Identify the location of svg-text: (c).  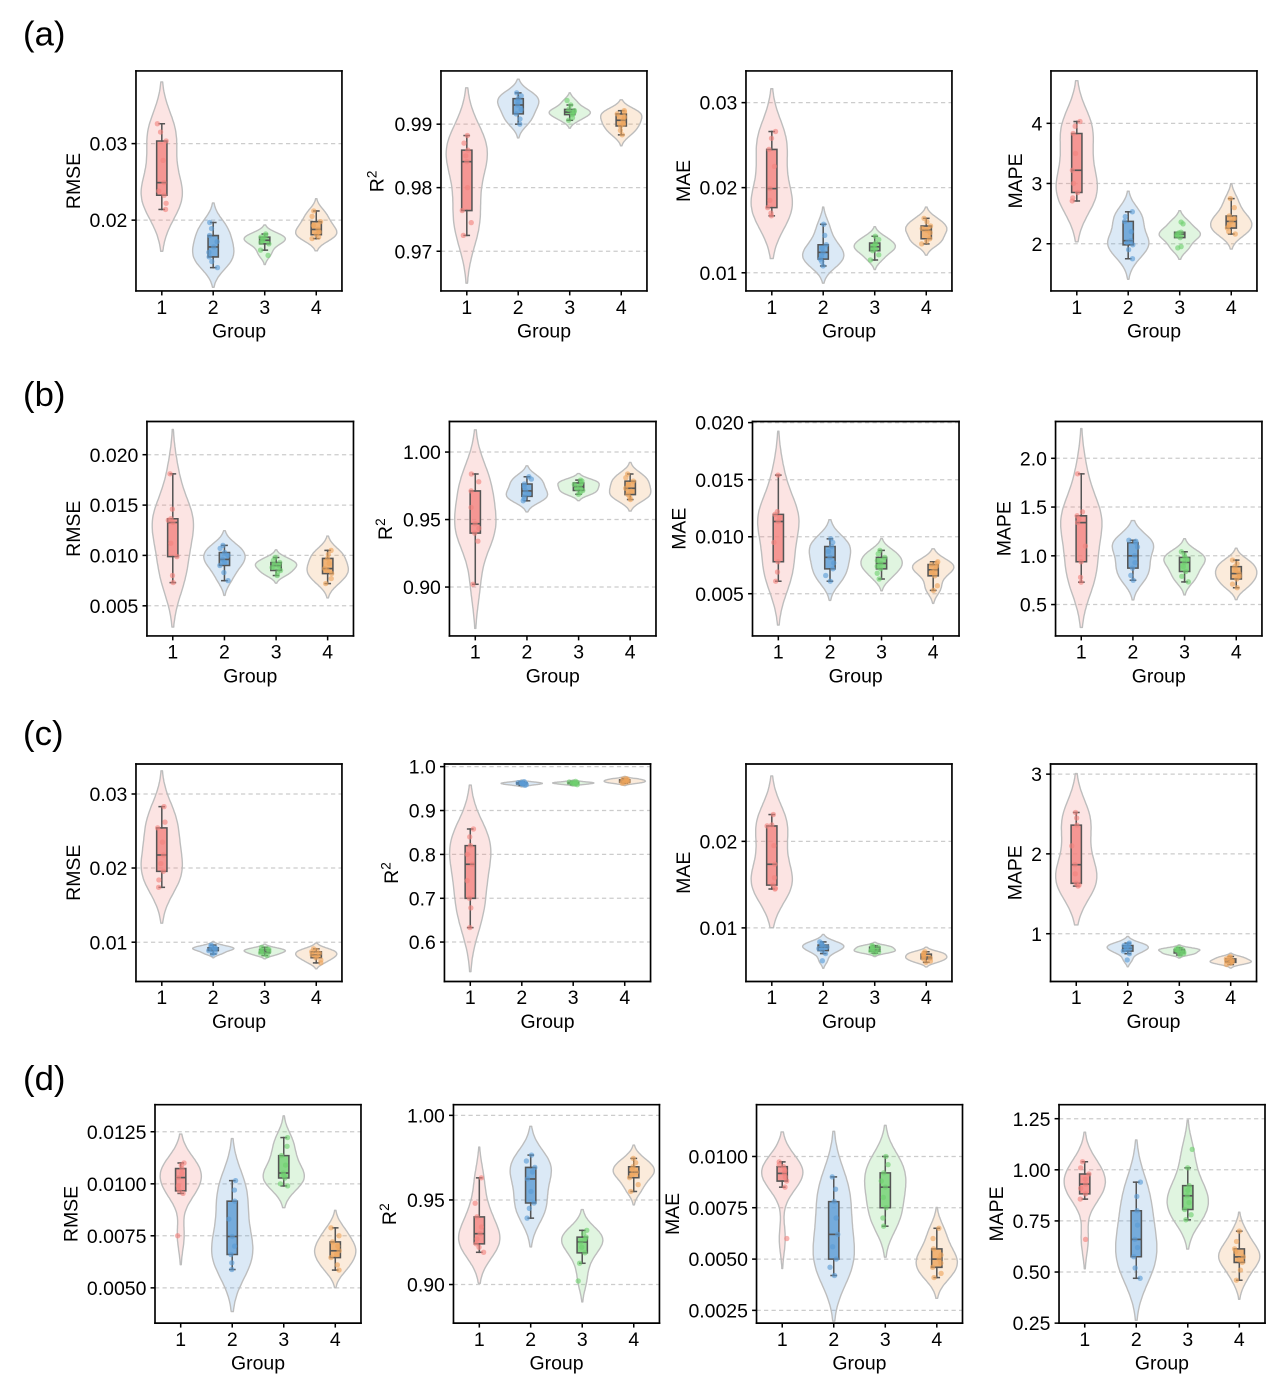
(43, 734).